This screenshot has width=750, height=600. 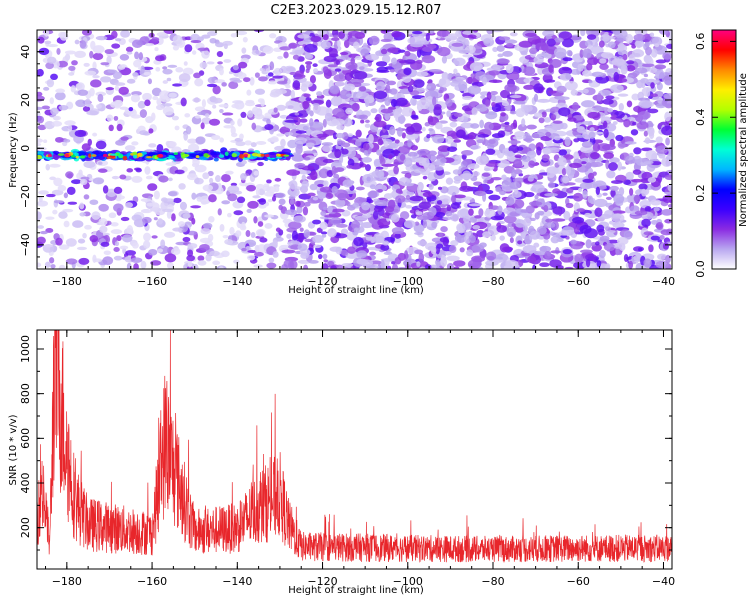 I want to click on x-tick-label: −160, so click(x=152, y=581).